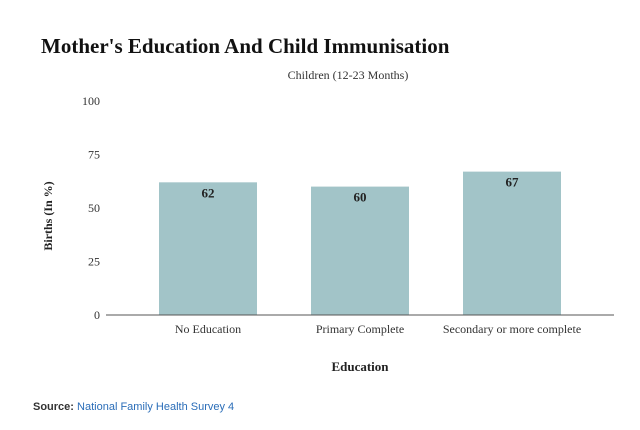 Image resolution: width=640 pixels, height=430 pixels. What do you see at coordinates (208, 329) in the screenshot?
I see `x-tick-label: No Education` at bounding box center [208, 329].